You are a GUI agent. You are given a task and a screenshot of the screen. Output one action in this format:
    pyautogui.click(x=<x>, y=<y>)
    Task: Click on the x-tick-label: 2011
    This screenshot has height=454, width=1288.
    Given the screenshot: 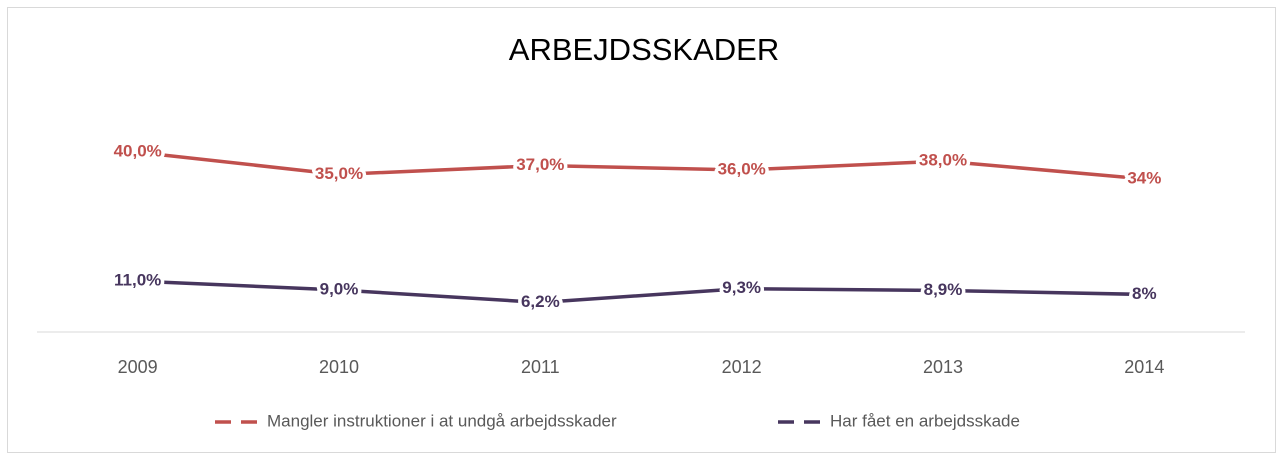 What is the action you would take?
    pyautogui.click(x=540, y=367)
    